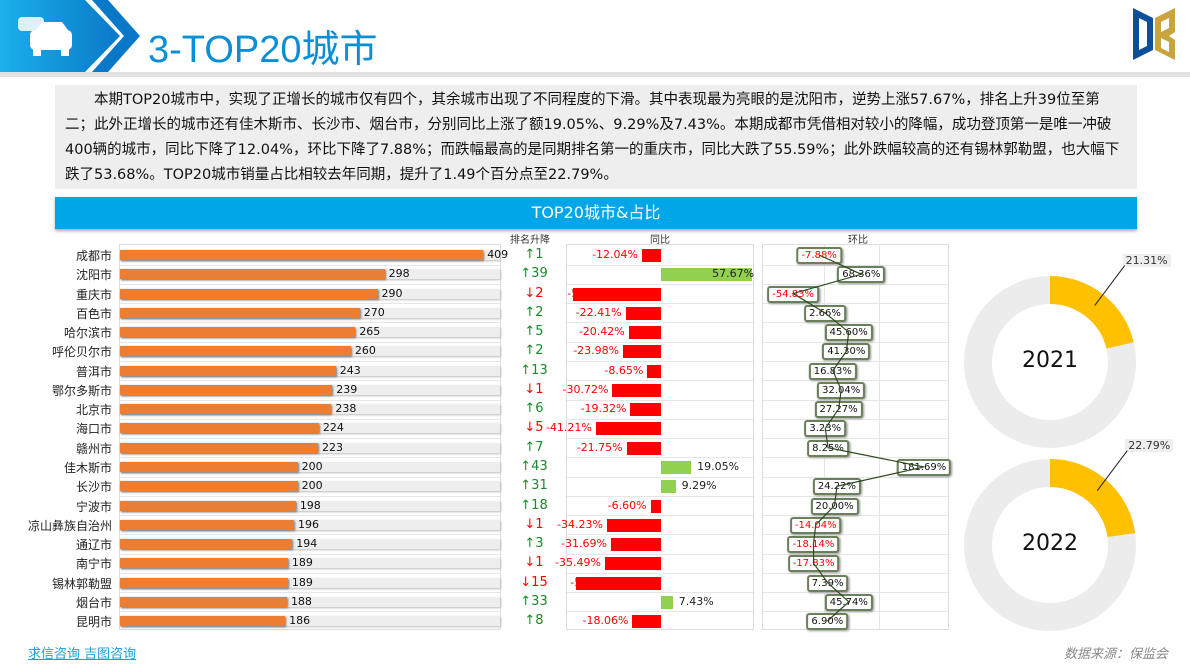 This screenshot has width=1190, height=669. Describe the element at coordinates (1112, 470) in the screenshot. I see `leader-line` at that location.